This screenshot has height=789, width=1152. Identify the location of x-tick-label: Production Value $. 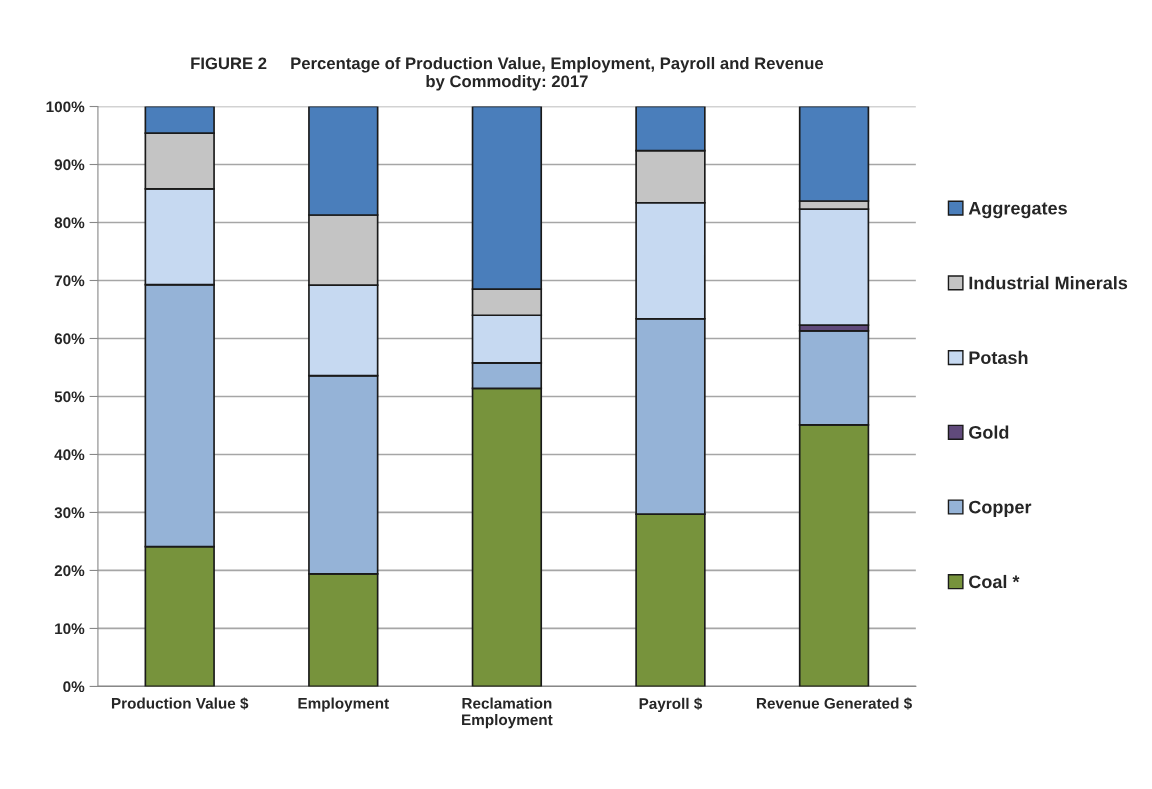
(180, 703).